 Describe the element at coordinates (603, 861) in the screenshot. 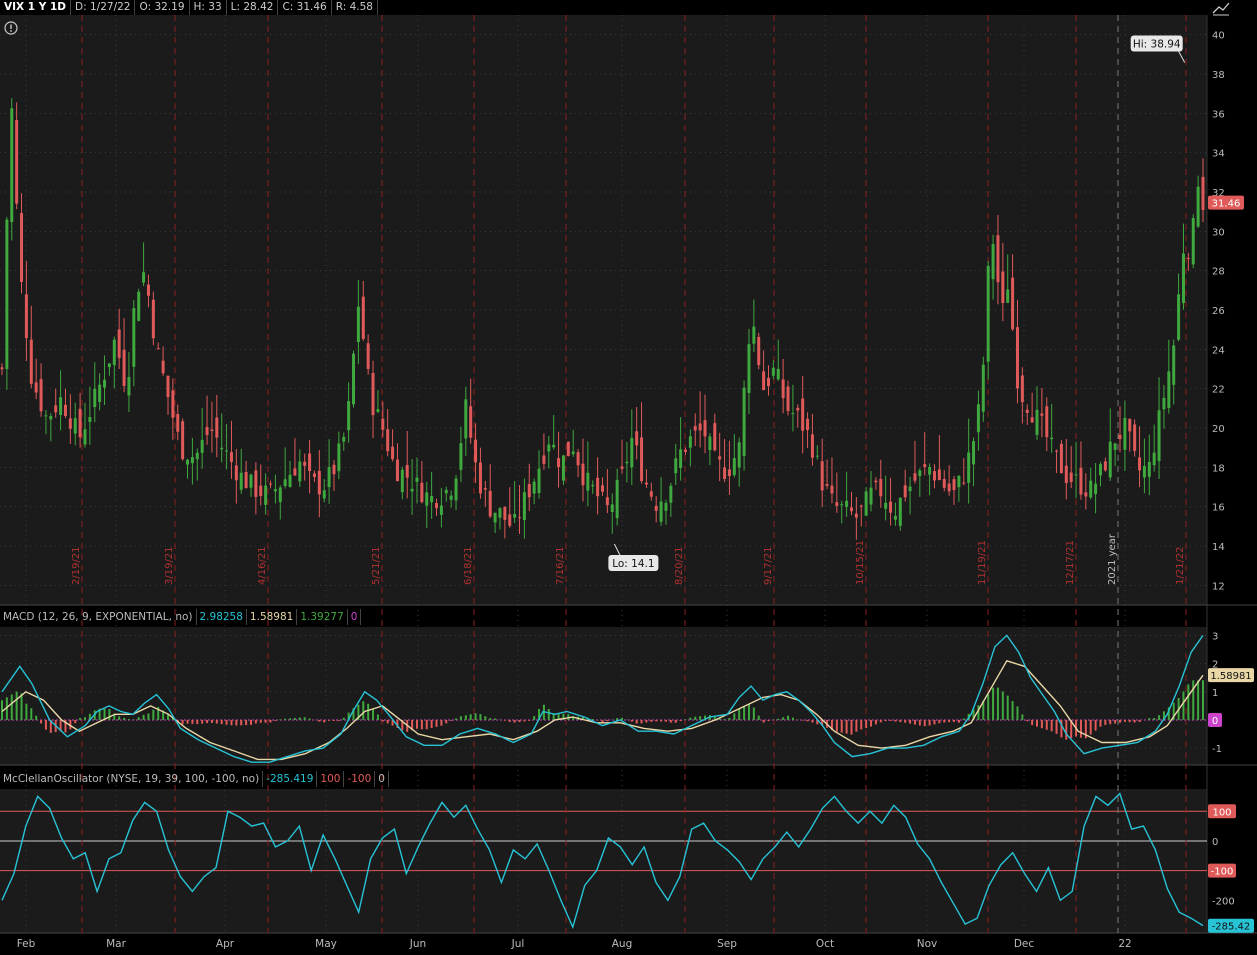

I see `mcclellan-pane` at that location.